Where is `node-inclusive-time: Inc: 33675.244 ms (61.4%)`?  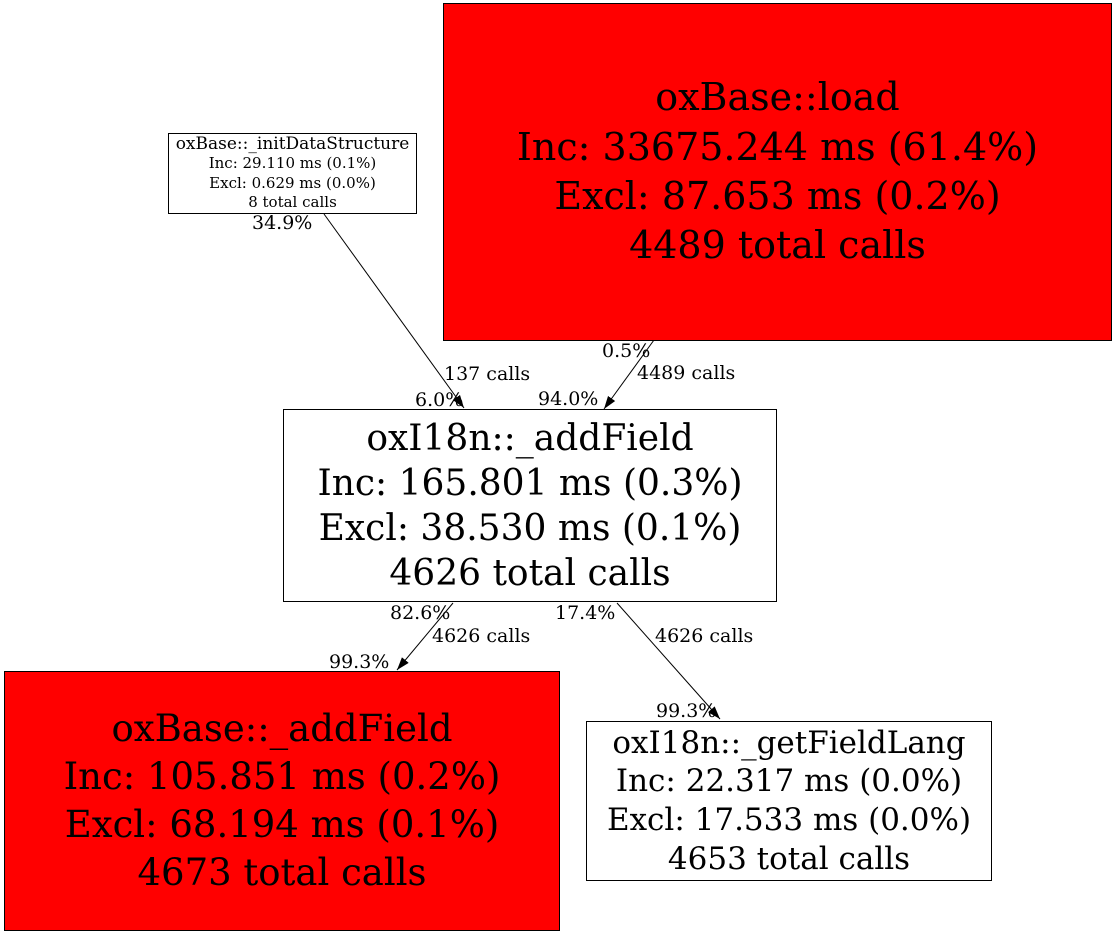 node-inclusive-time: Inc: 33675.244 ms (61.4%) is located at coordinates (777, 146).